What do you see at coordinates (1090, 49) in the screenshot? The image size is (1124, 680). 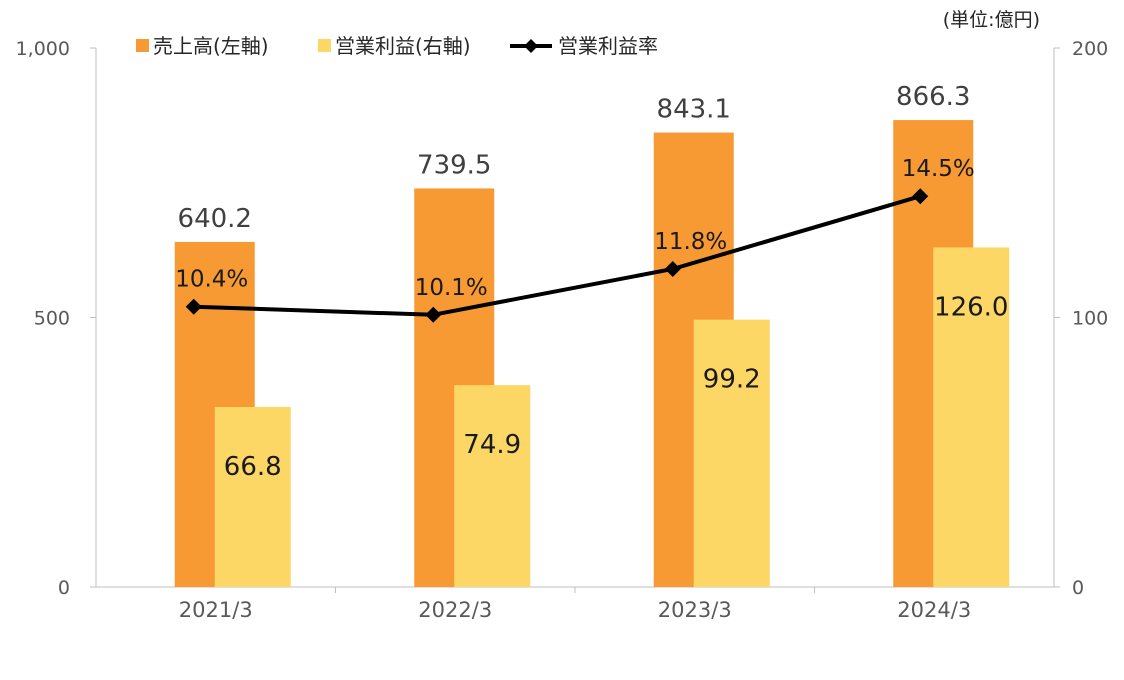 I see `right-axis-tick-label: 200` at bounding box center [1090, 49].